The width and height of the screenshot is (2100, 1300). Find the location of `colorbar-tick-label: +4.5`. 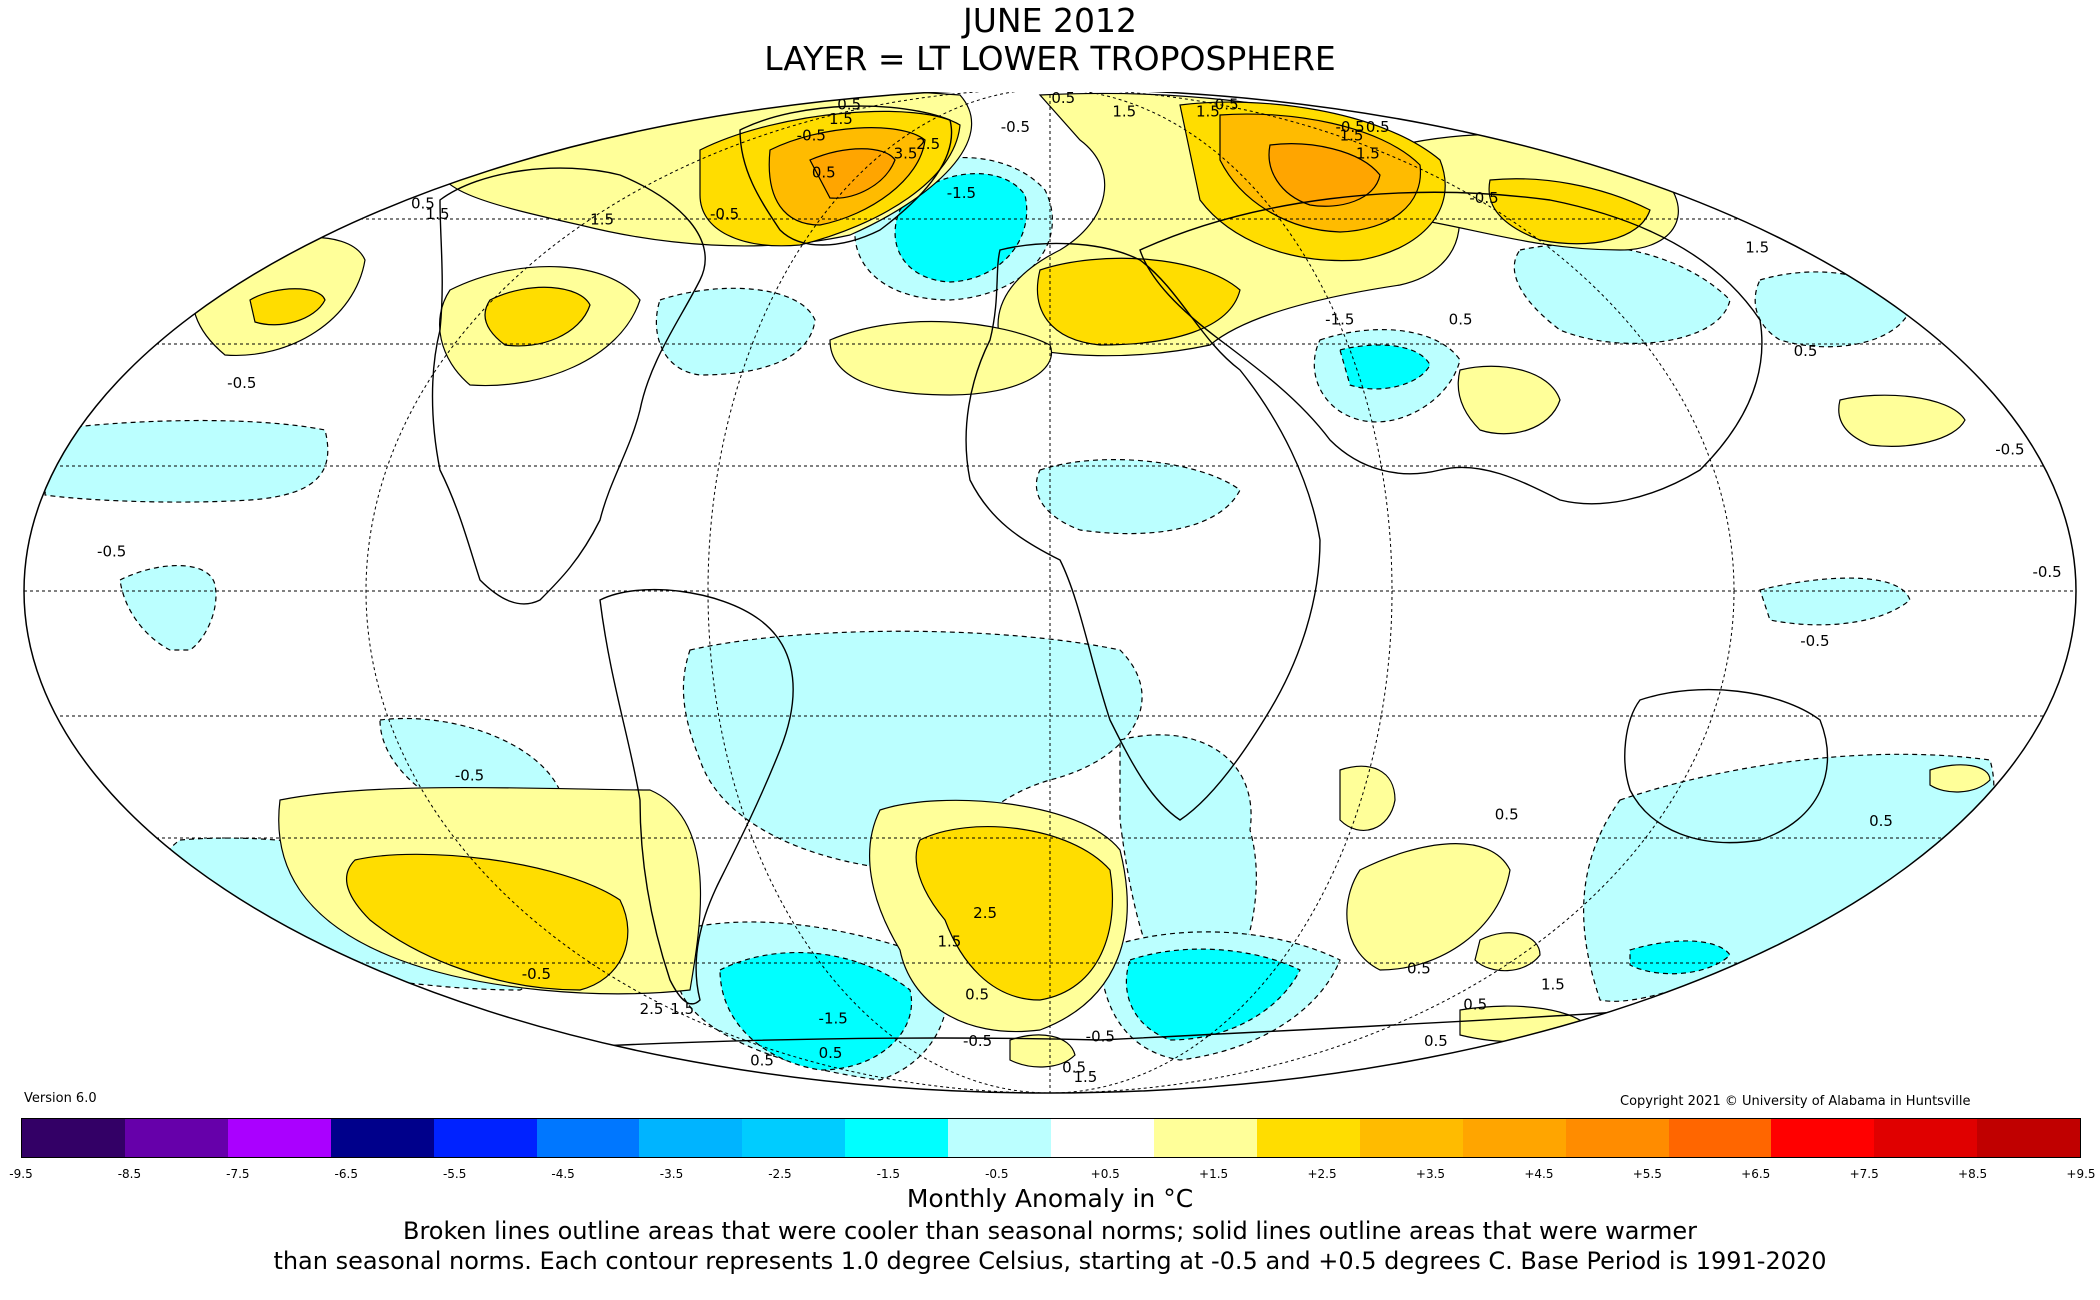

colorbar-tick-label: +4.5 is located at coordinates (1539, 1174).